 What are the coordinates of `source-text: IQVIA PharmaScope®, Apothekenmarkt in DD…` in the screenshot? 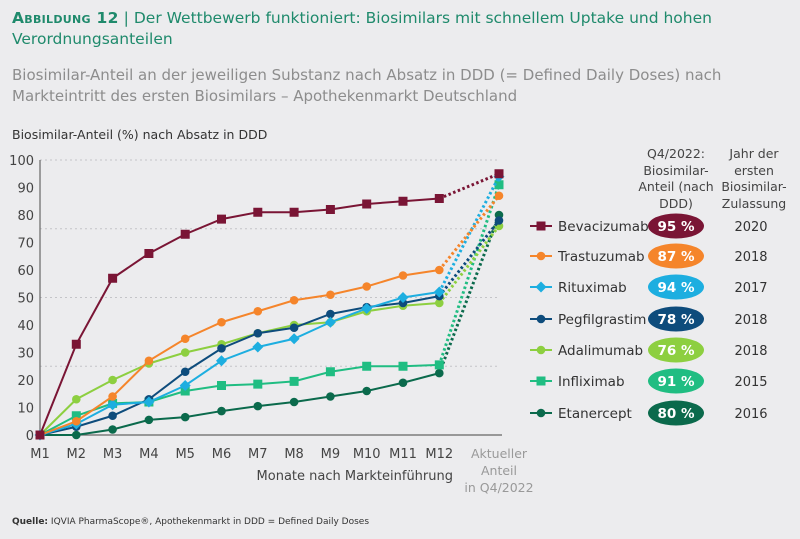 It's located at (210, 522).